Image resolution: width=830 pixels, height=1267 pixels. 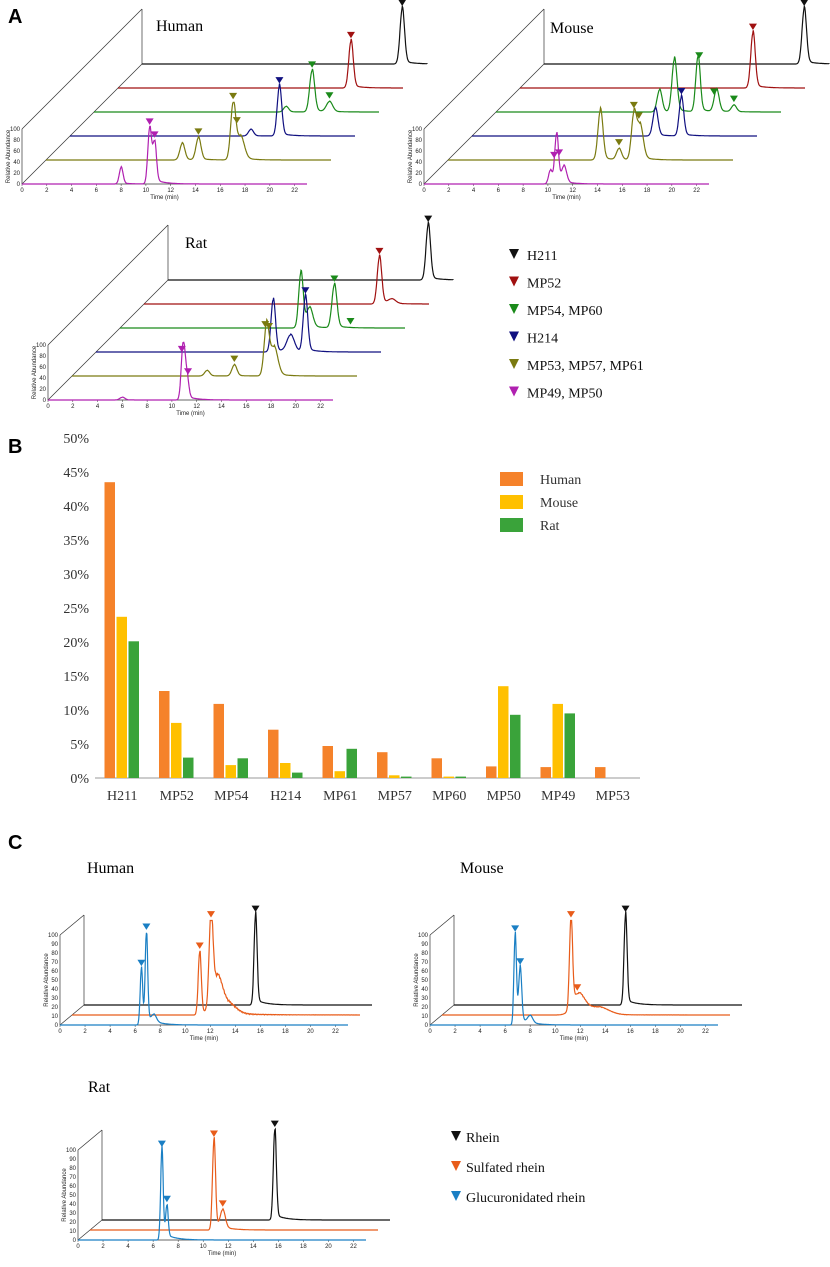 I want to click on panel-c-rat-y-tick-label: 50, so click(x=72, y=1196).